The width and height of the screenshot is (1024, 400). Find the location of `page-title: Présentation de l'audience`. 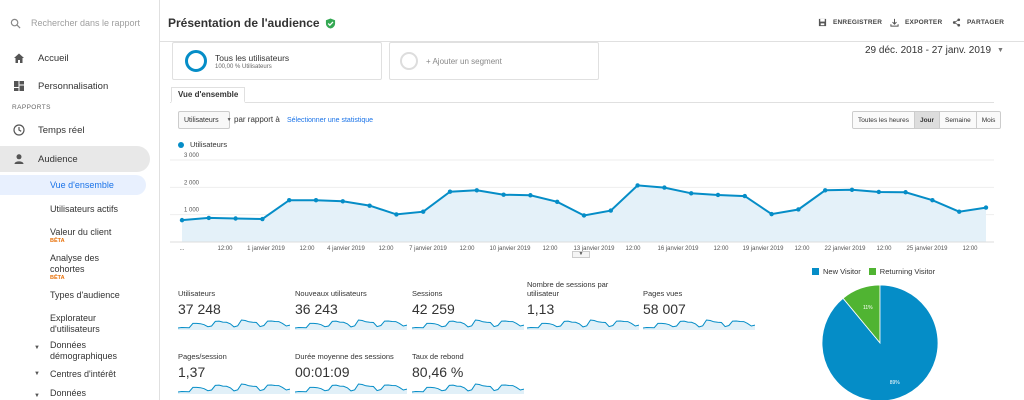

page-title: Présentation de l'audience is located at coordinates (252, 23).